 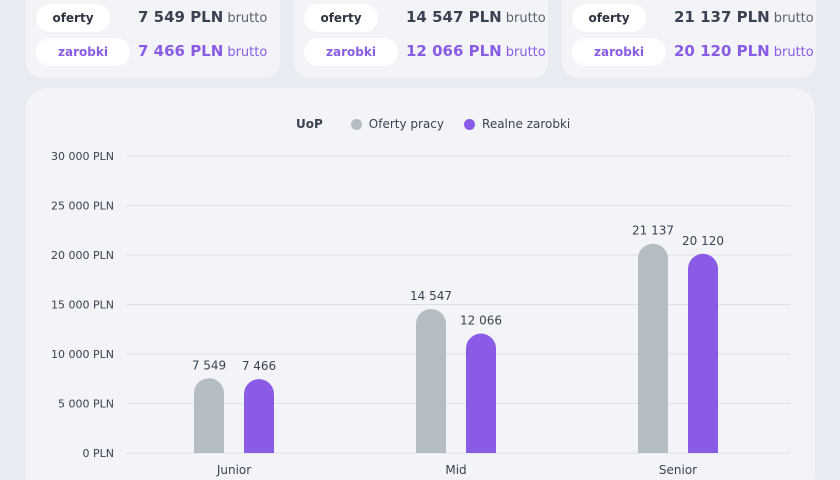 I want to click on legend-item-offers: Oferty pracy, so click(x=397, y=124).